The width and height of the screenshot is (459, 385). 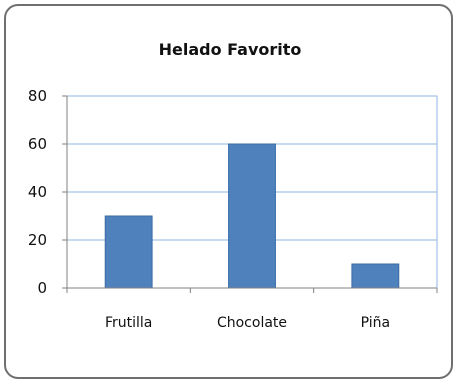 I want to click on x-tick-labels: Frutilla Chocolate Piña, so click(x=247, y=323).